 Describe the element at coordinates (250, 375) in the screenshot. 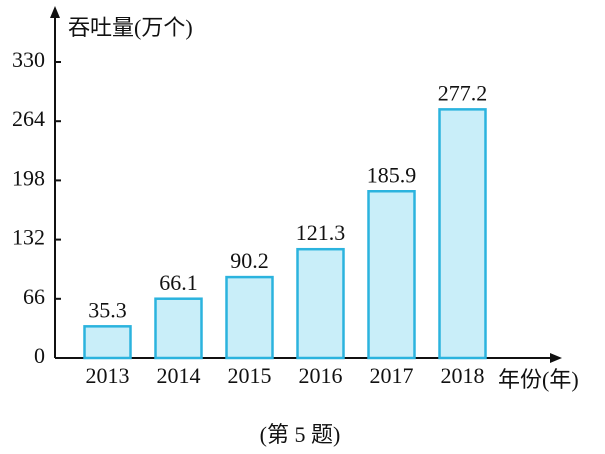

I see `x-tick-label: 2015` at that location.